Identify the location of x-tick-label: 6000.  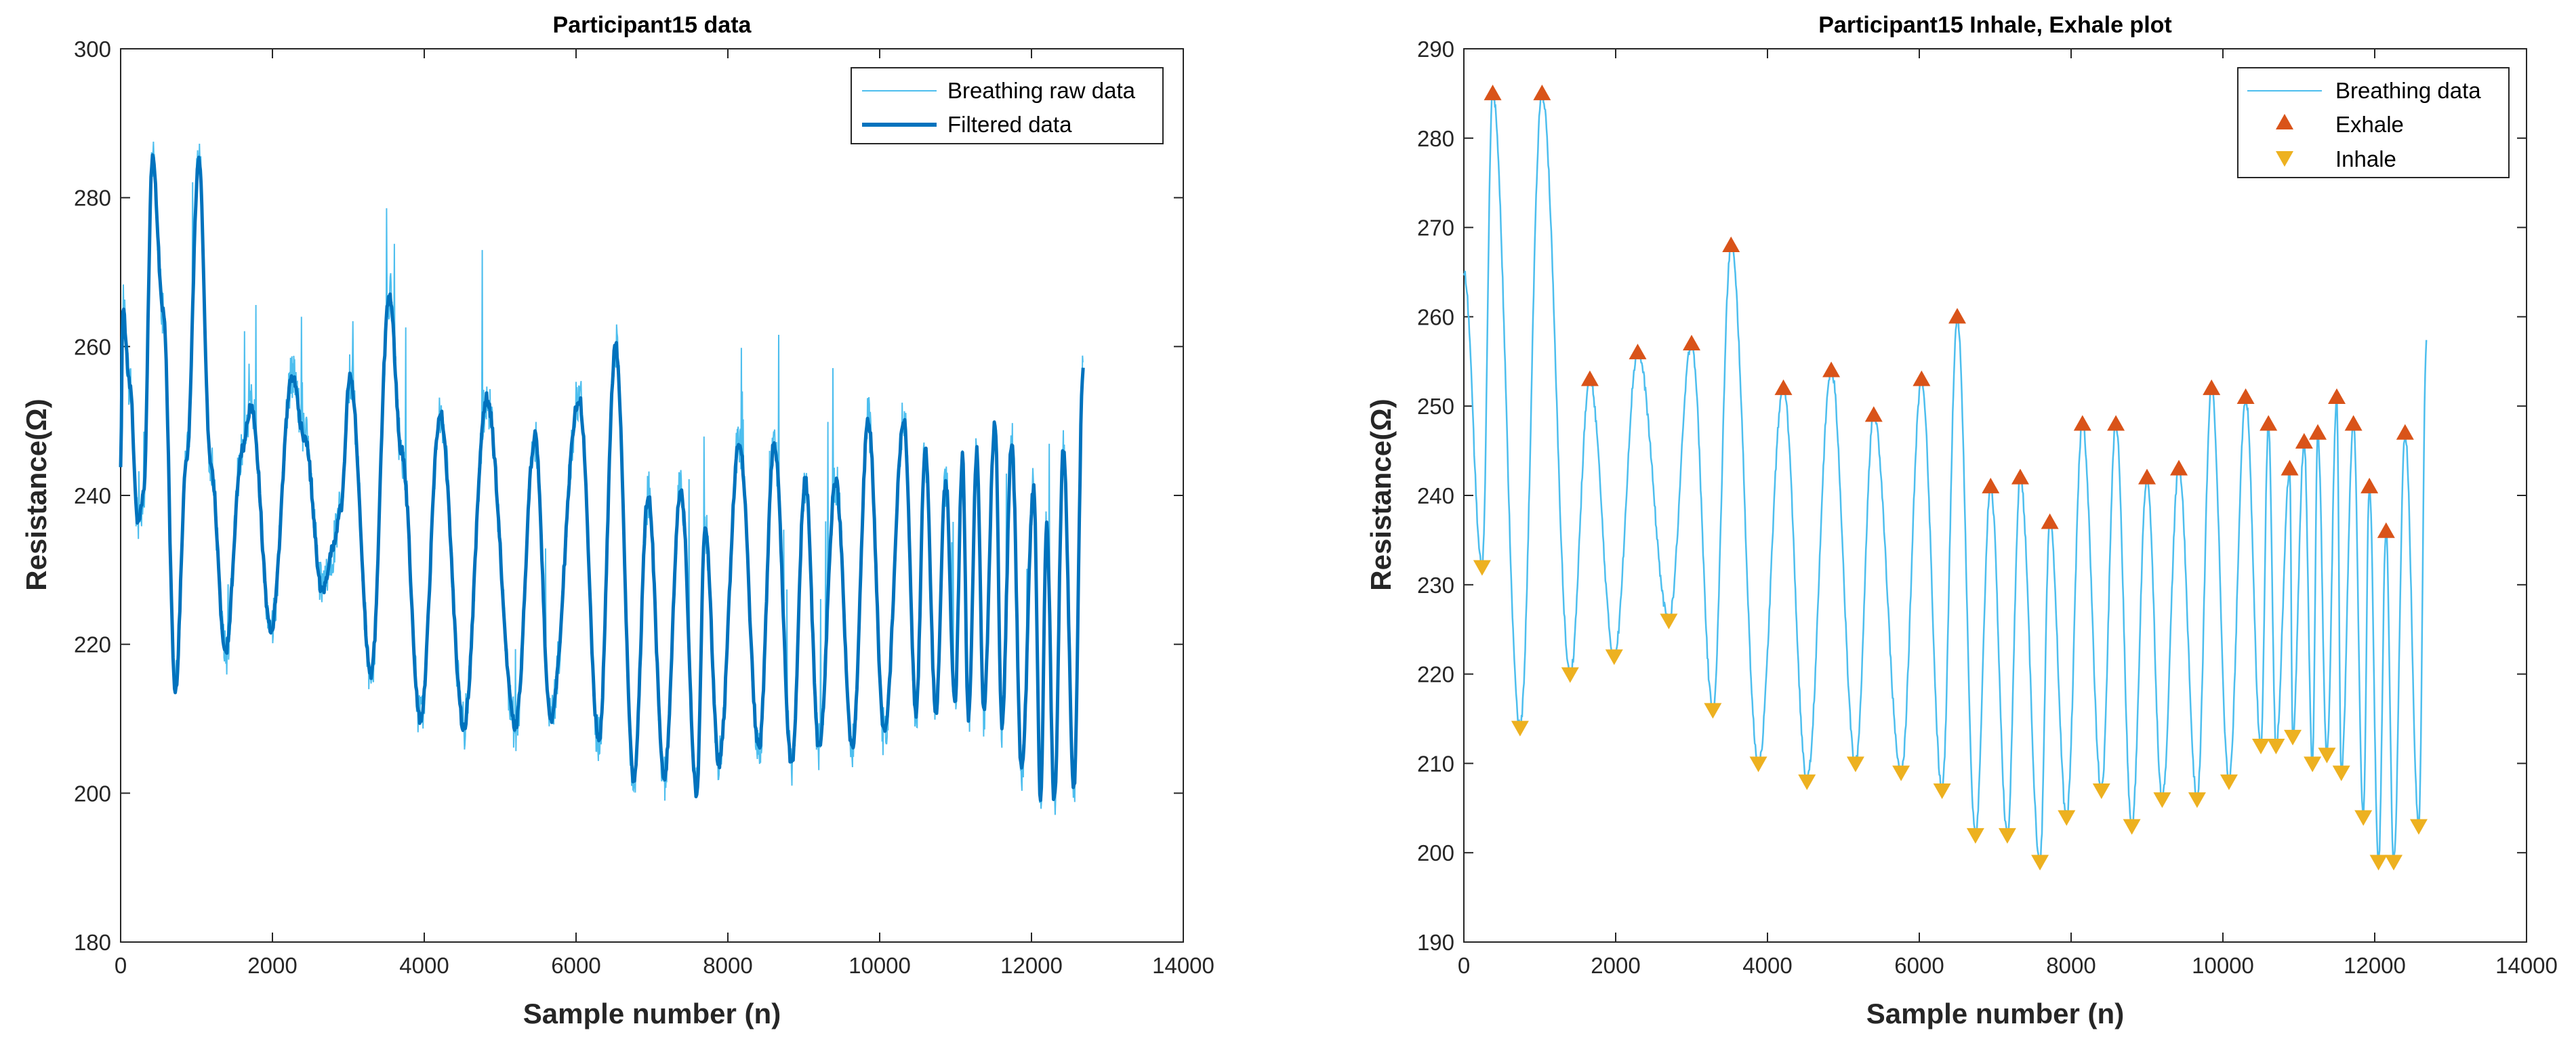
(576, 965).